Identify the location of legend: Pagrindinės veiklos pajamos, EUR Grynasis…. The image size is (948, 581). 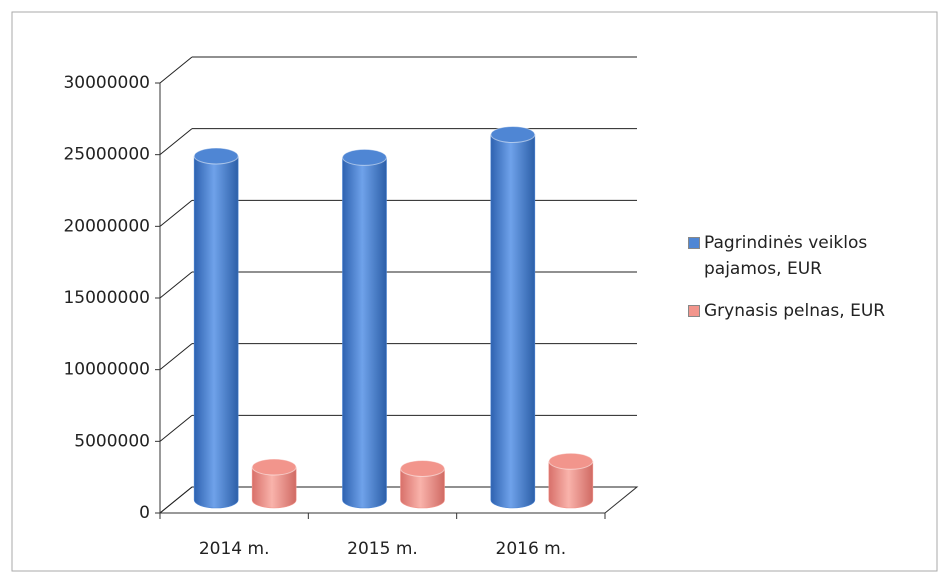
(813, 285).